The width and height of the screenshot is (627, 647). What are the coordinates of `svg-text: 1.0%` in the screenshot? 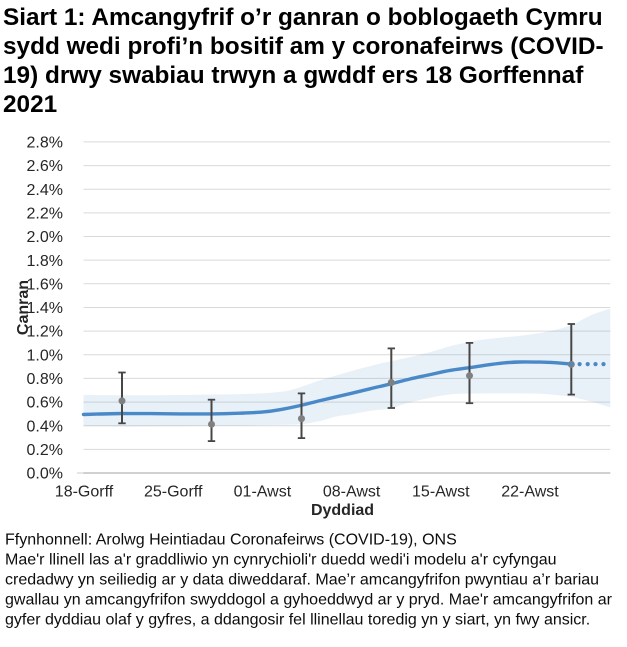 It's located at (45, 355).